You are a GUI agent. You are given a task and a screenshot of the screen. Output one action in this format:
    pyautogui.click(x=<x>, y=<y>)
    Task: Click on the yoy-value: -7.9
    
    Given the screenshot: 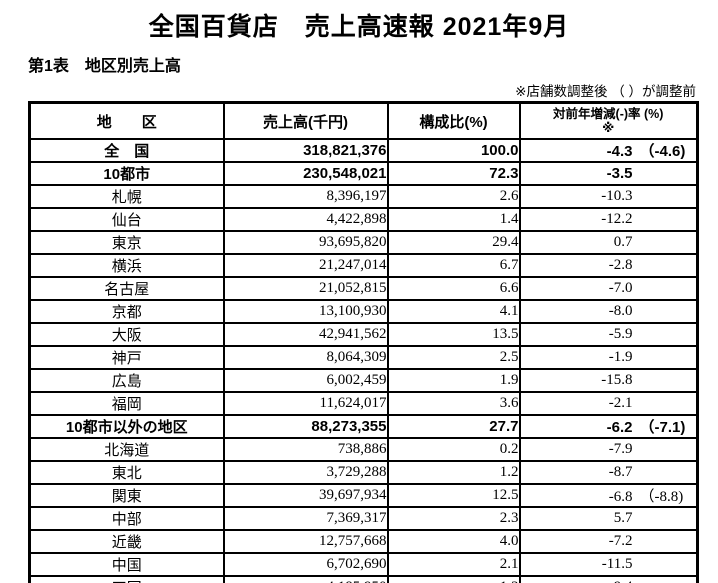 What is the action you would take?
    pyautogui.click(x=620, y=449)
    